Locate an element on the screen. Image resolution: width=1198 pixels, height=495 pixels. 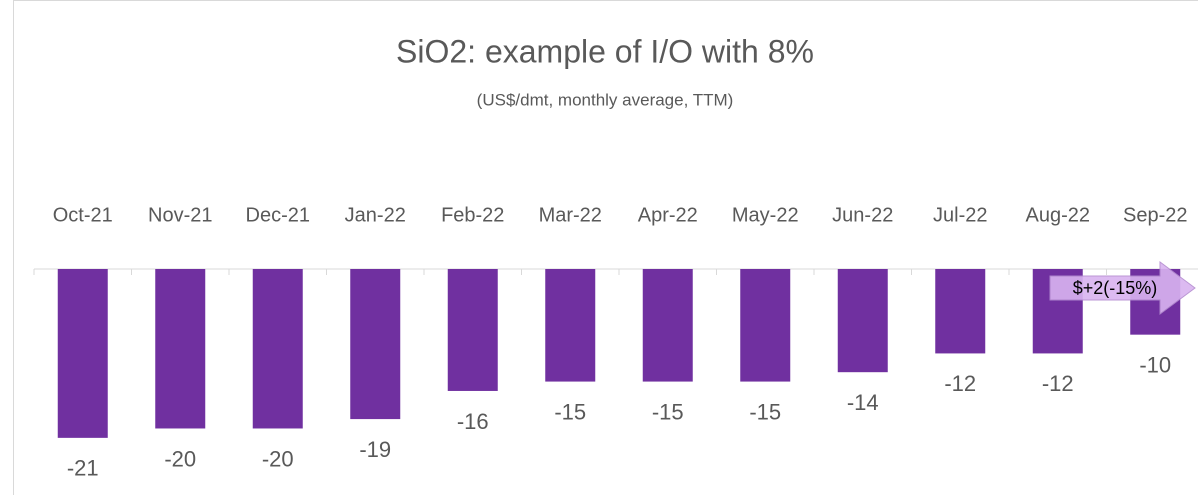
x-tick-label: Jul-22 is located at coordinates (960, 215).